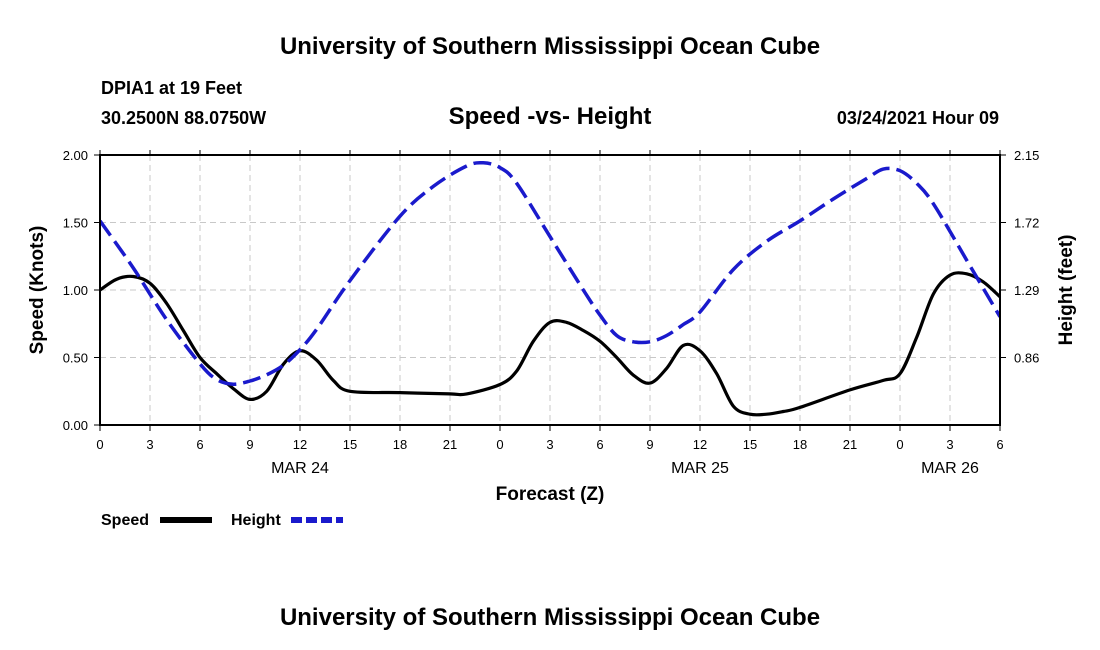  I want to click on station-label: DPIA1 at 19 Feet, so click(171, 88).